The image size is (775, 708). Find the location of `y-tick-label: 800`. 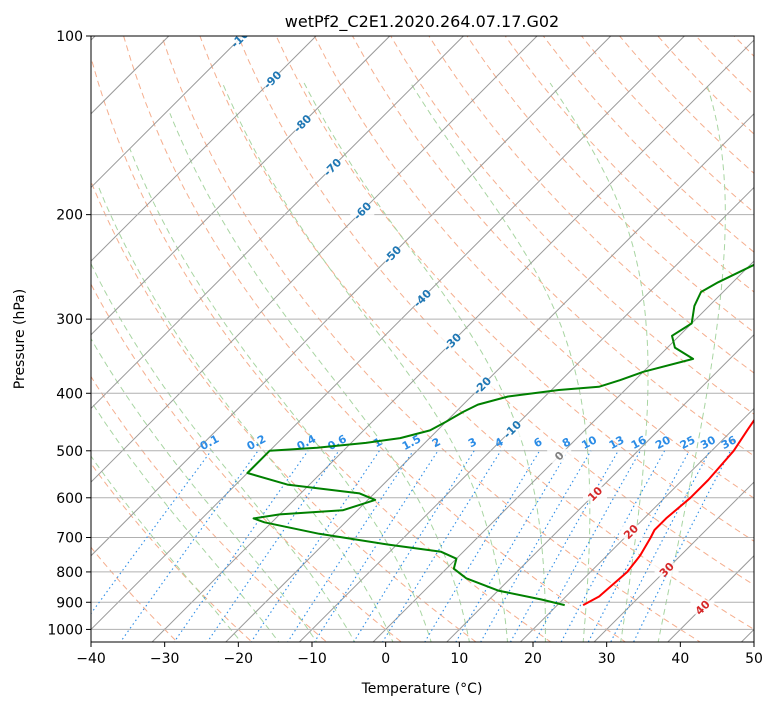

y-tick-label: 800 is located at coordinates (69, 573).